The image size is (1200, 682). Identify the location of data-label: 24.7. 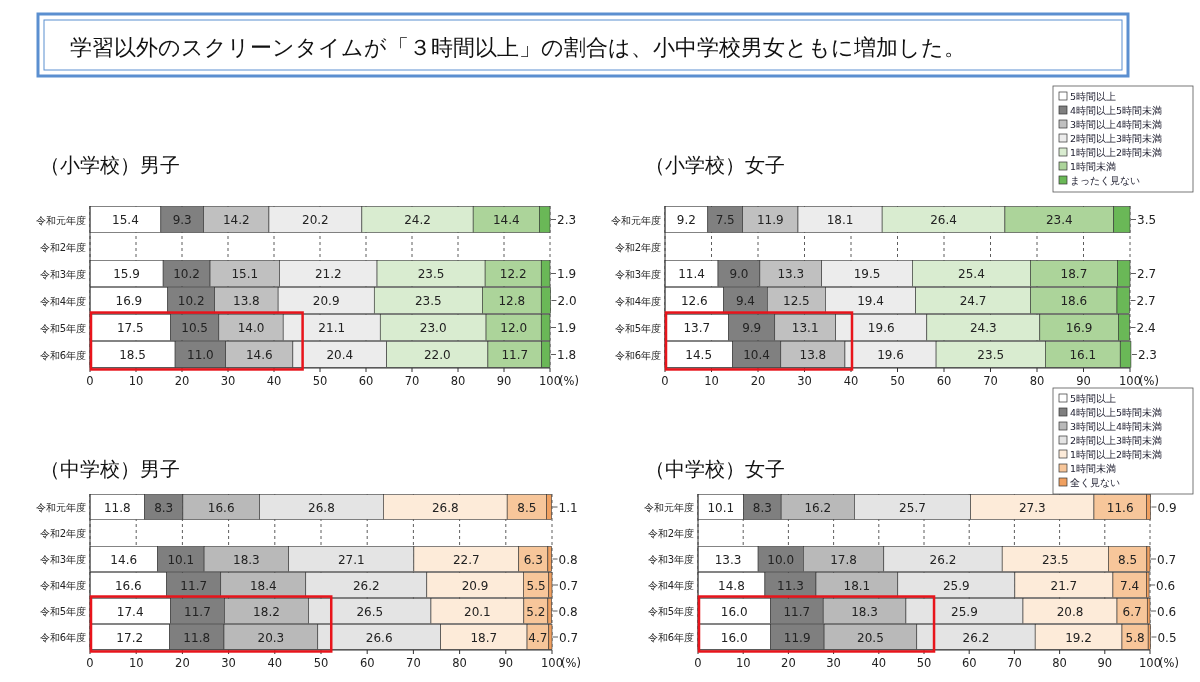
(973, 301).